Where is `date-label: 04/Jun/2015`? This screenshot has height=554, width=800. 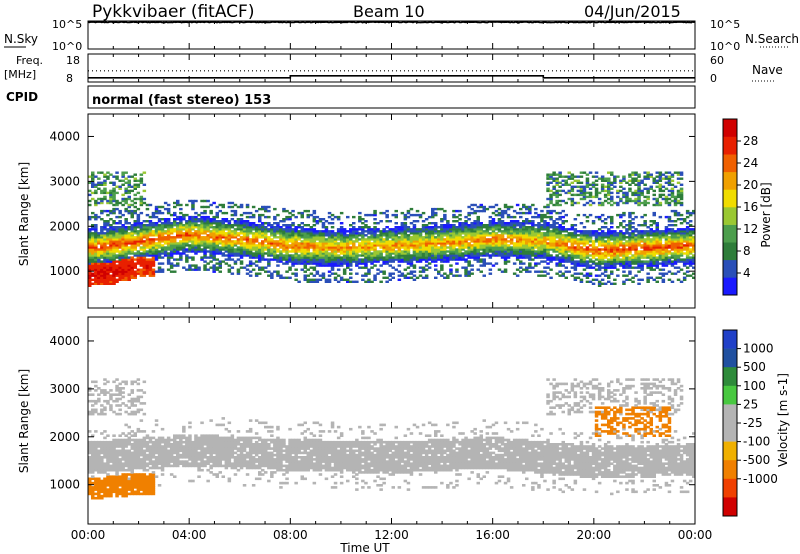 date-label: 04/Jun/2015 is located at coordinates (632, 11).